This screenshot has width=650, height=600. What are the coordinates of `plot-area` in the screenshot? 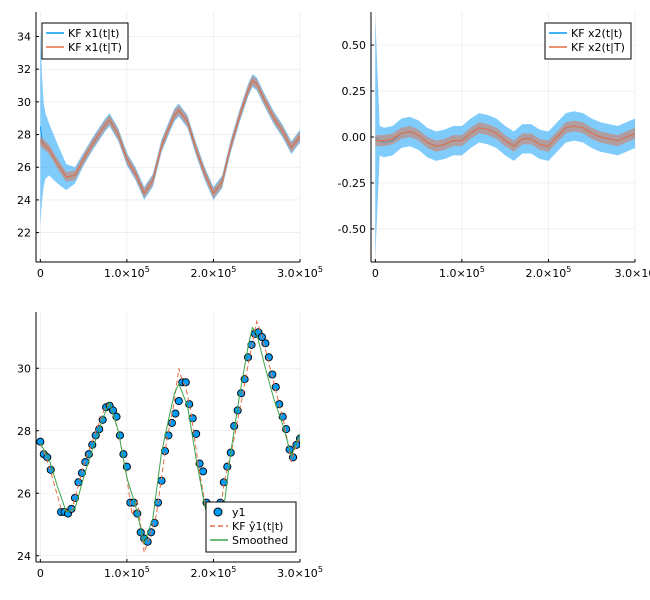 It's located at (169, 126).